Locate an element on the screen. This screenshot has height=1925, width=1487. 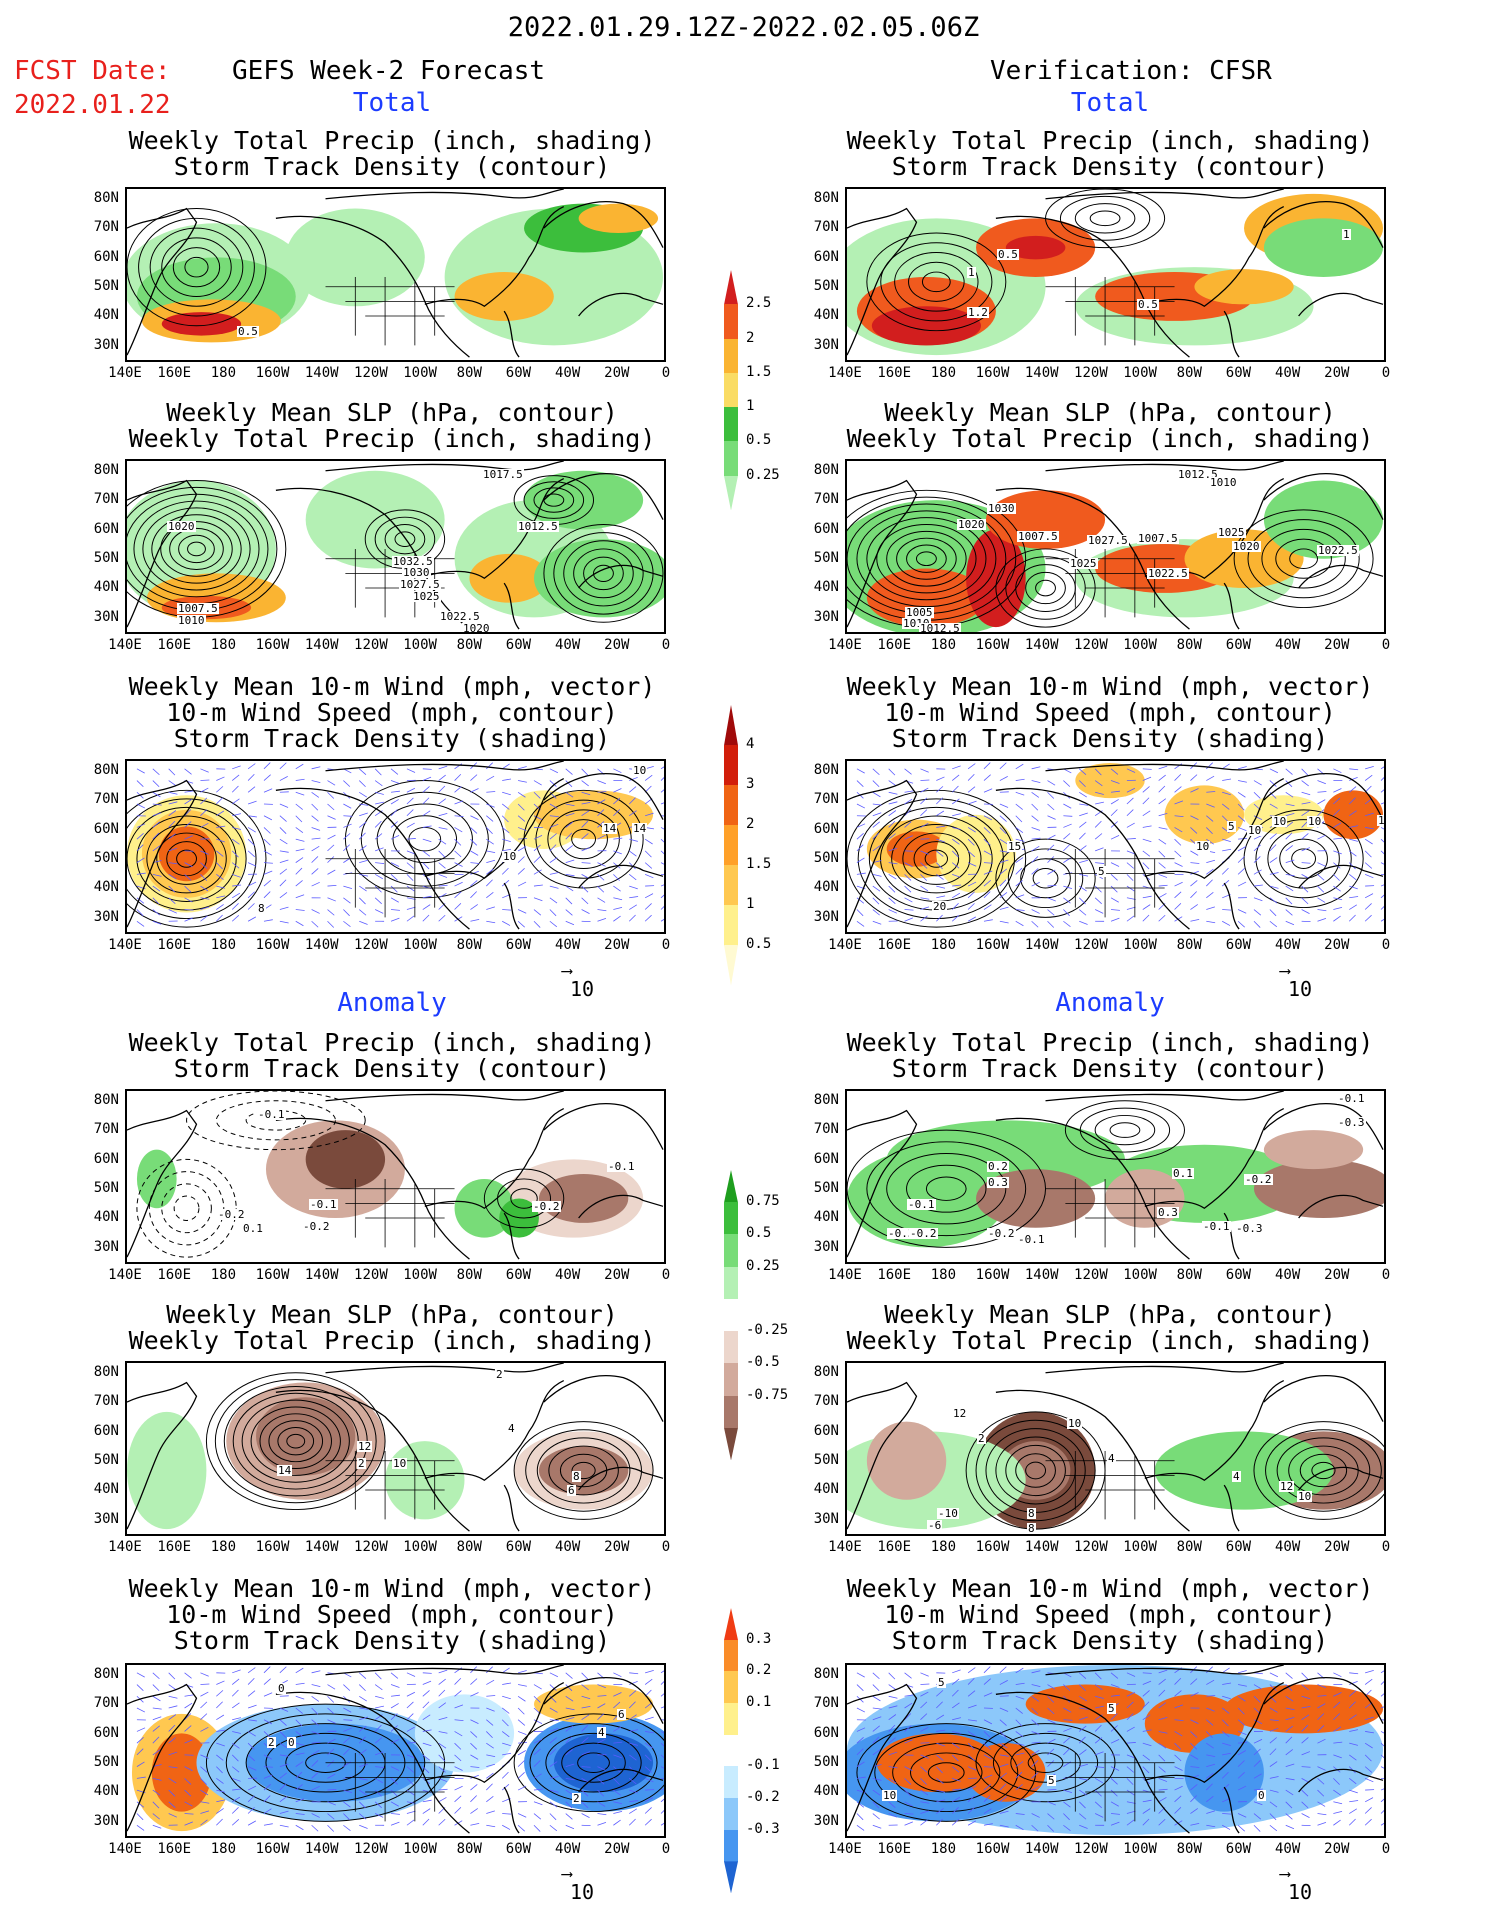
contour-label: -0.1 is located at coordinates (271, 1114).